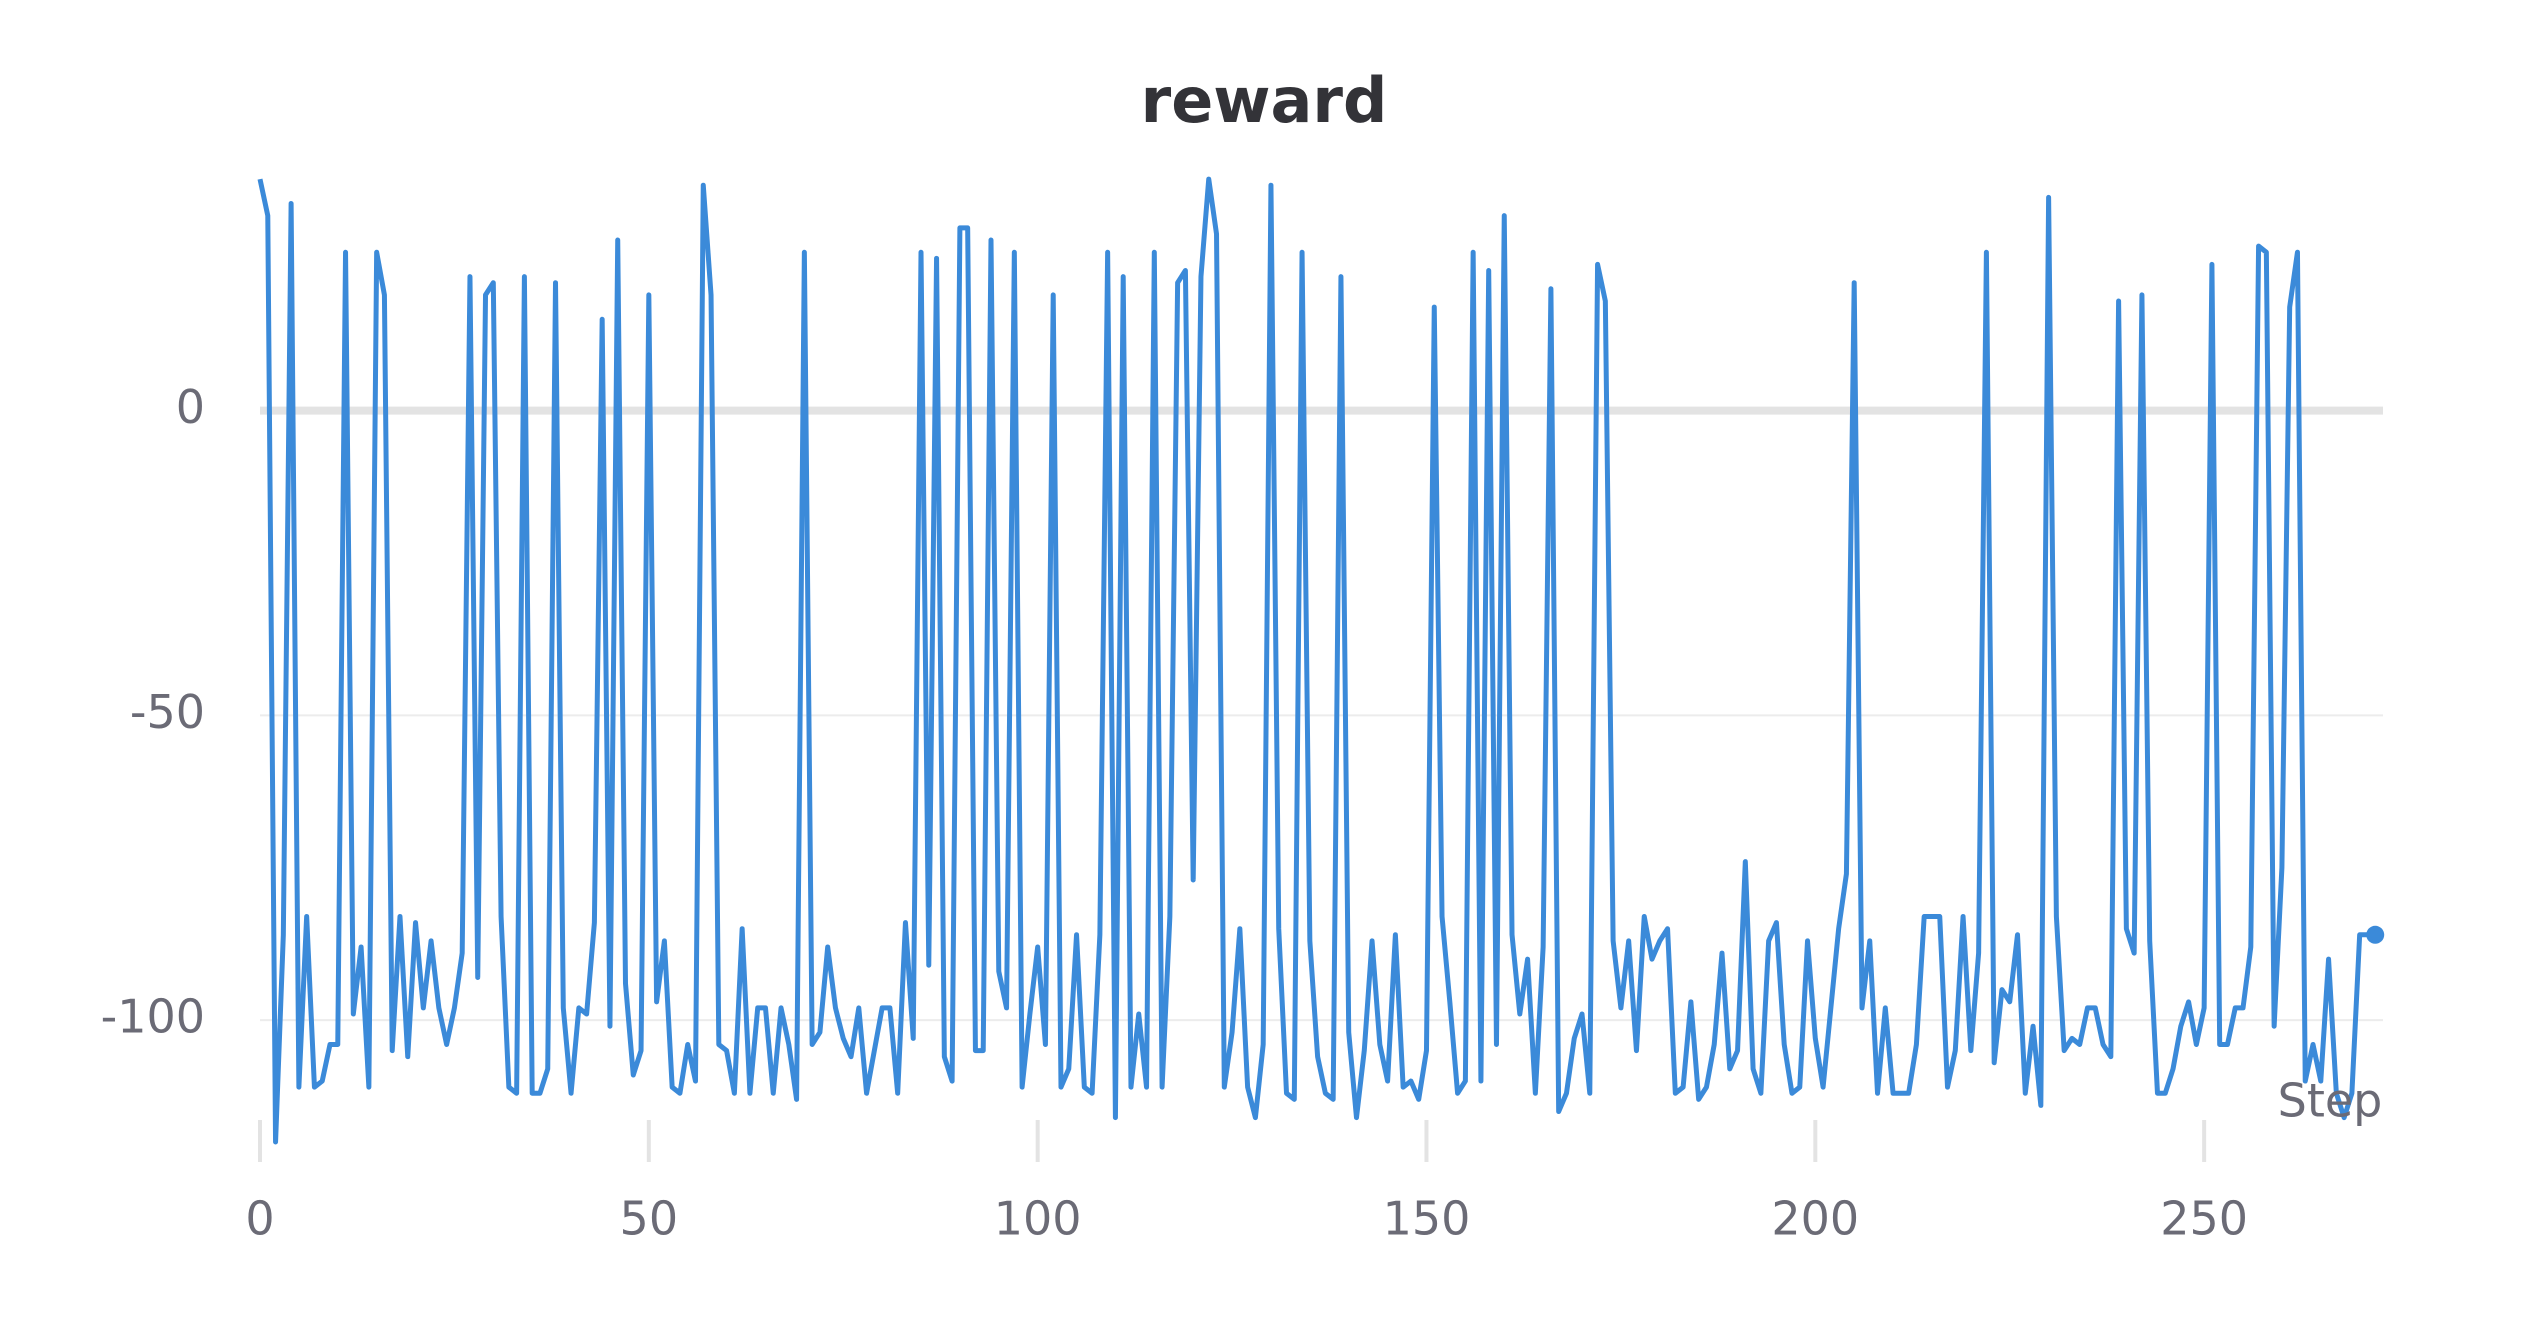  Describe the element at coordinates (153, 1017) in the screenshot. I see `y-tick-label: -100` at that location.